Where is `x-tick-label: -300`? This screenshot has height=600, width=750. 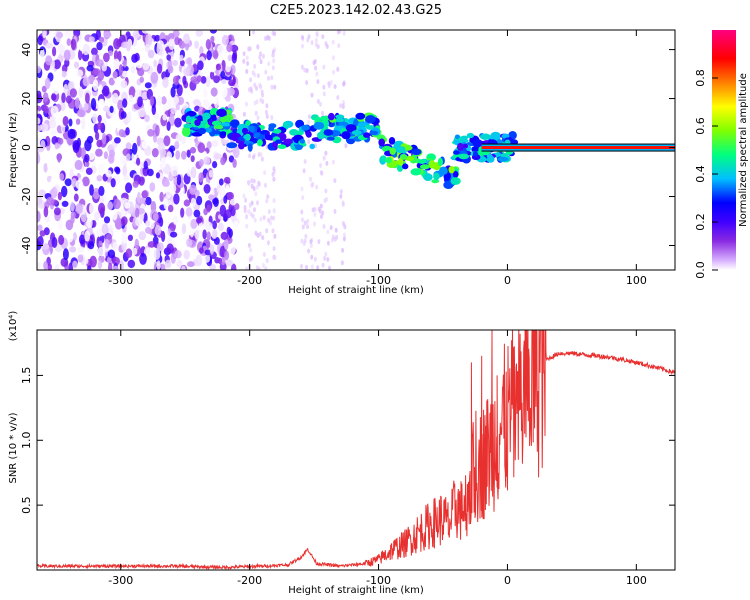 x-tick-label: -300 is located at coordinates (120, 580).